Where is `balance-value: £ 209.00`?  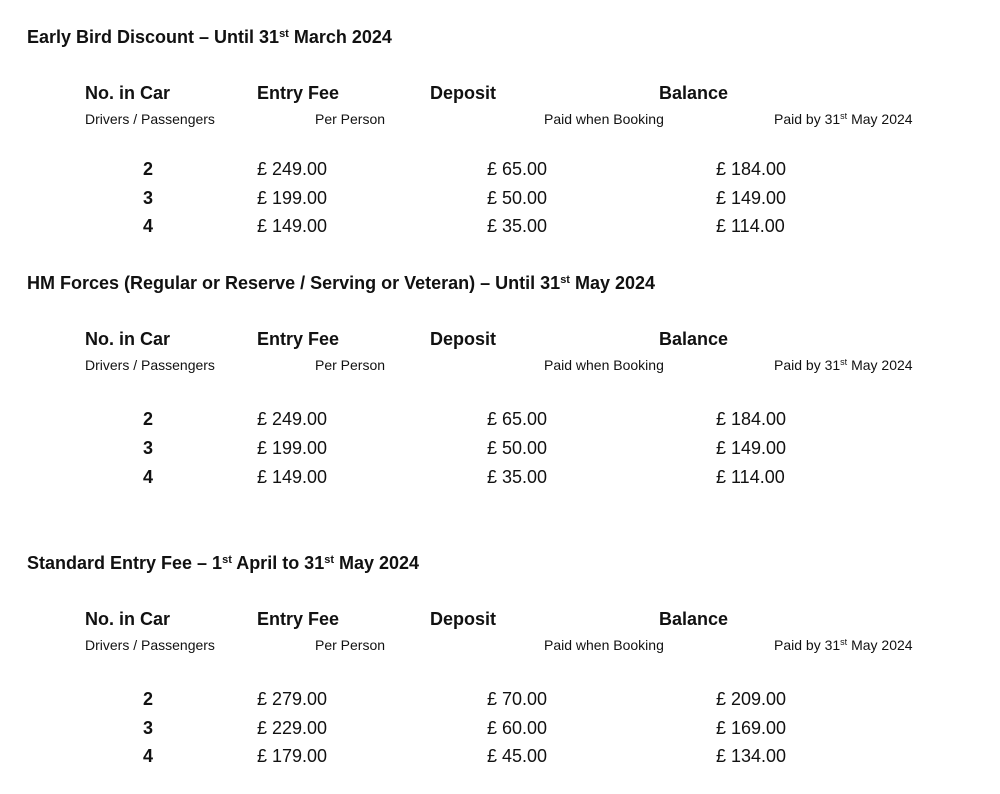
balance-value: £ 209.00 is located at coordinates (751, 699).